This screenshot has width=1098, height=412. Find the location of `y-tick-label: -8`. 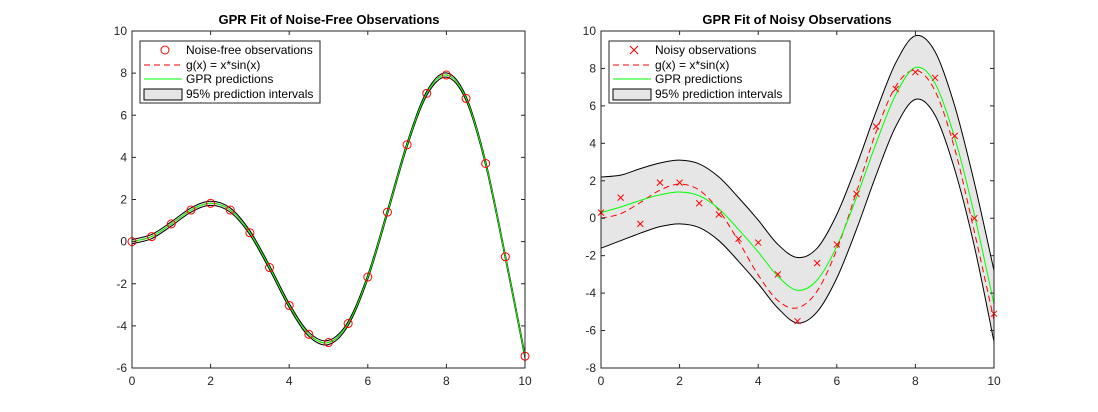

y-tick-label: -8 is located at coordinates (590, 368).